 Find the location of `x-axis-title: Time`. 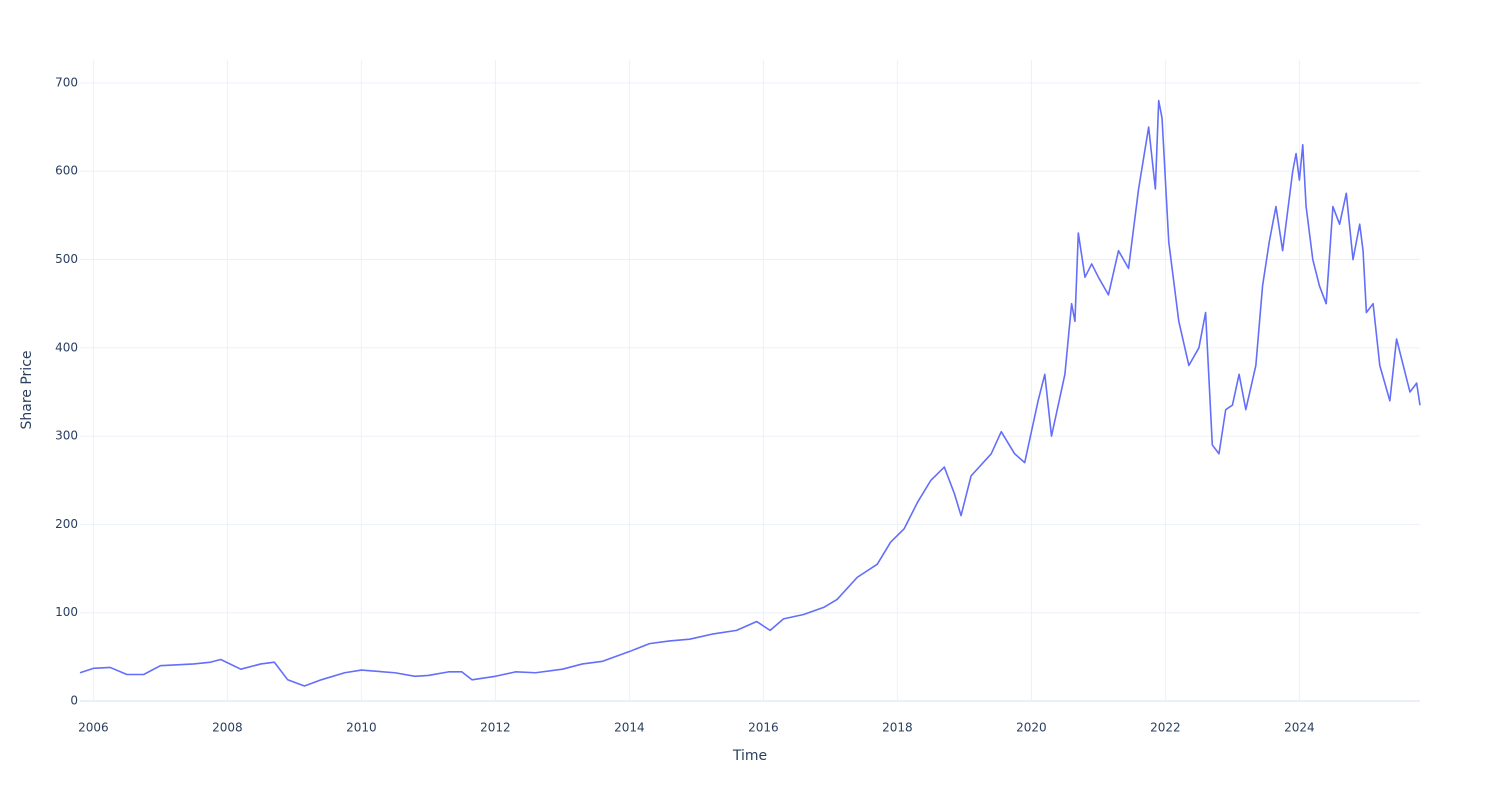

x-axis-title: Time is located at coordinates (749, 756).